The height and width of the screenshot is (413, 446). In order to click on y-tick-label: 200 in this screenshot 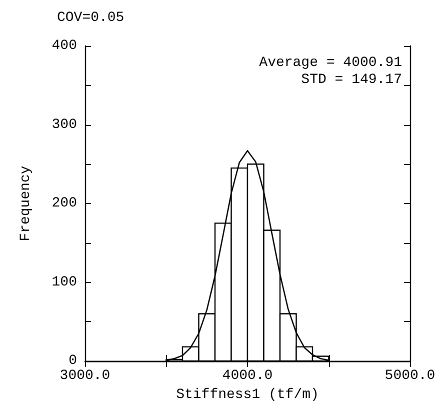, I will do `click(64, 204)`.